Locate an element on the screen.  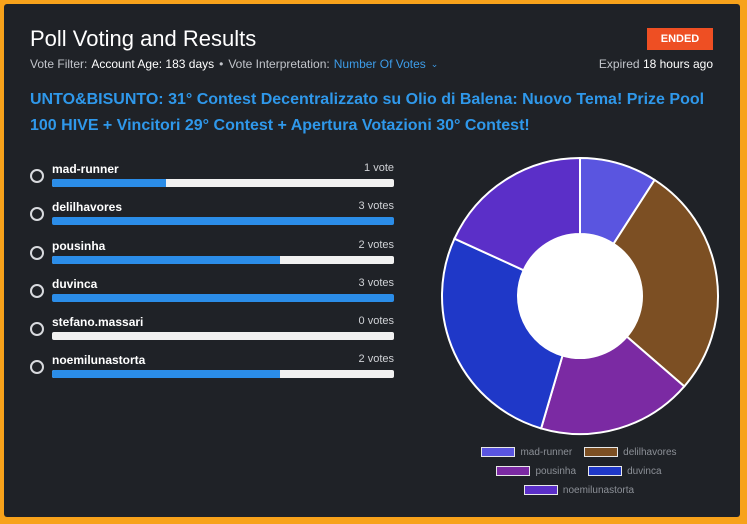
poll-option: mad-runner 1 vote is located at coordinates (212, 179).